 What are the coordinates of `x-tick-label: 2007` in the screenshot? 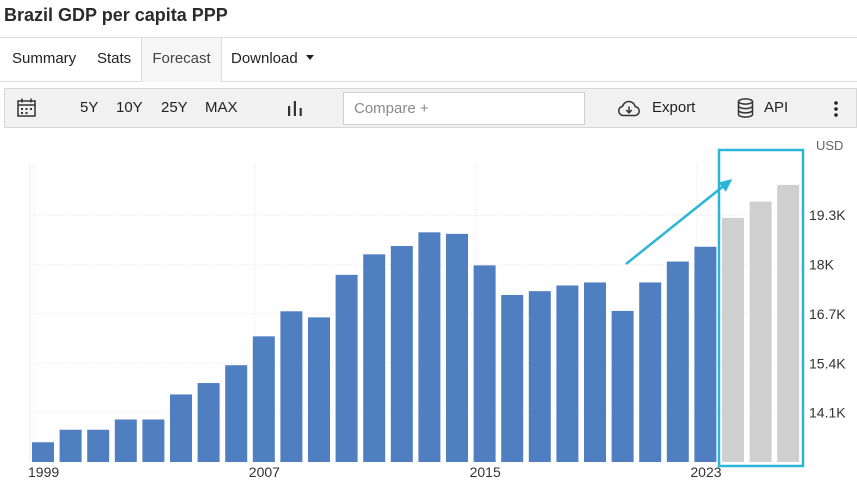 It's located at (264, 472).